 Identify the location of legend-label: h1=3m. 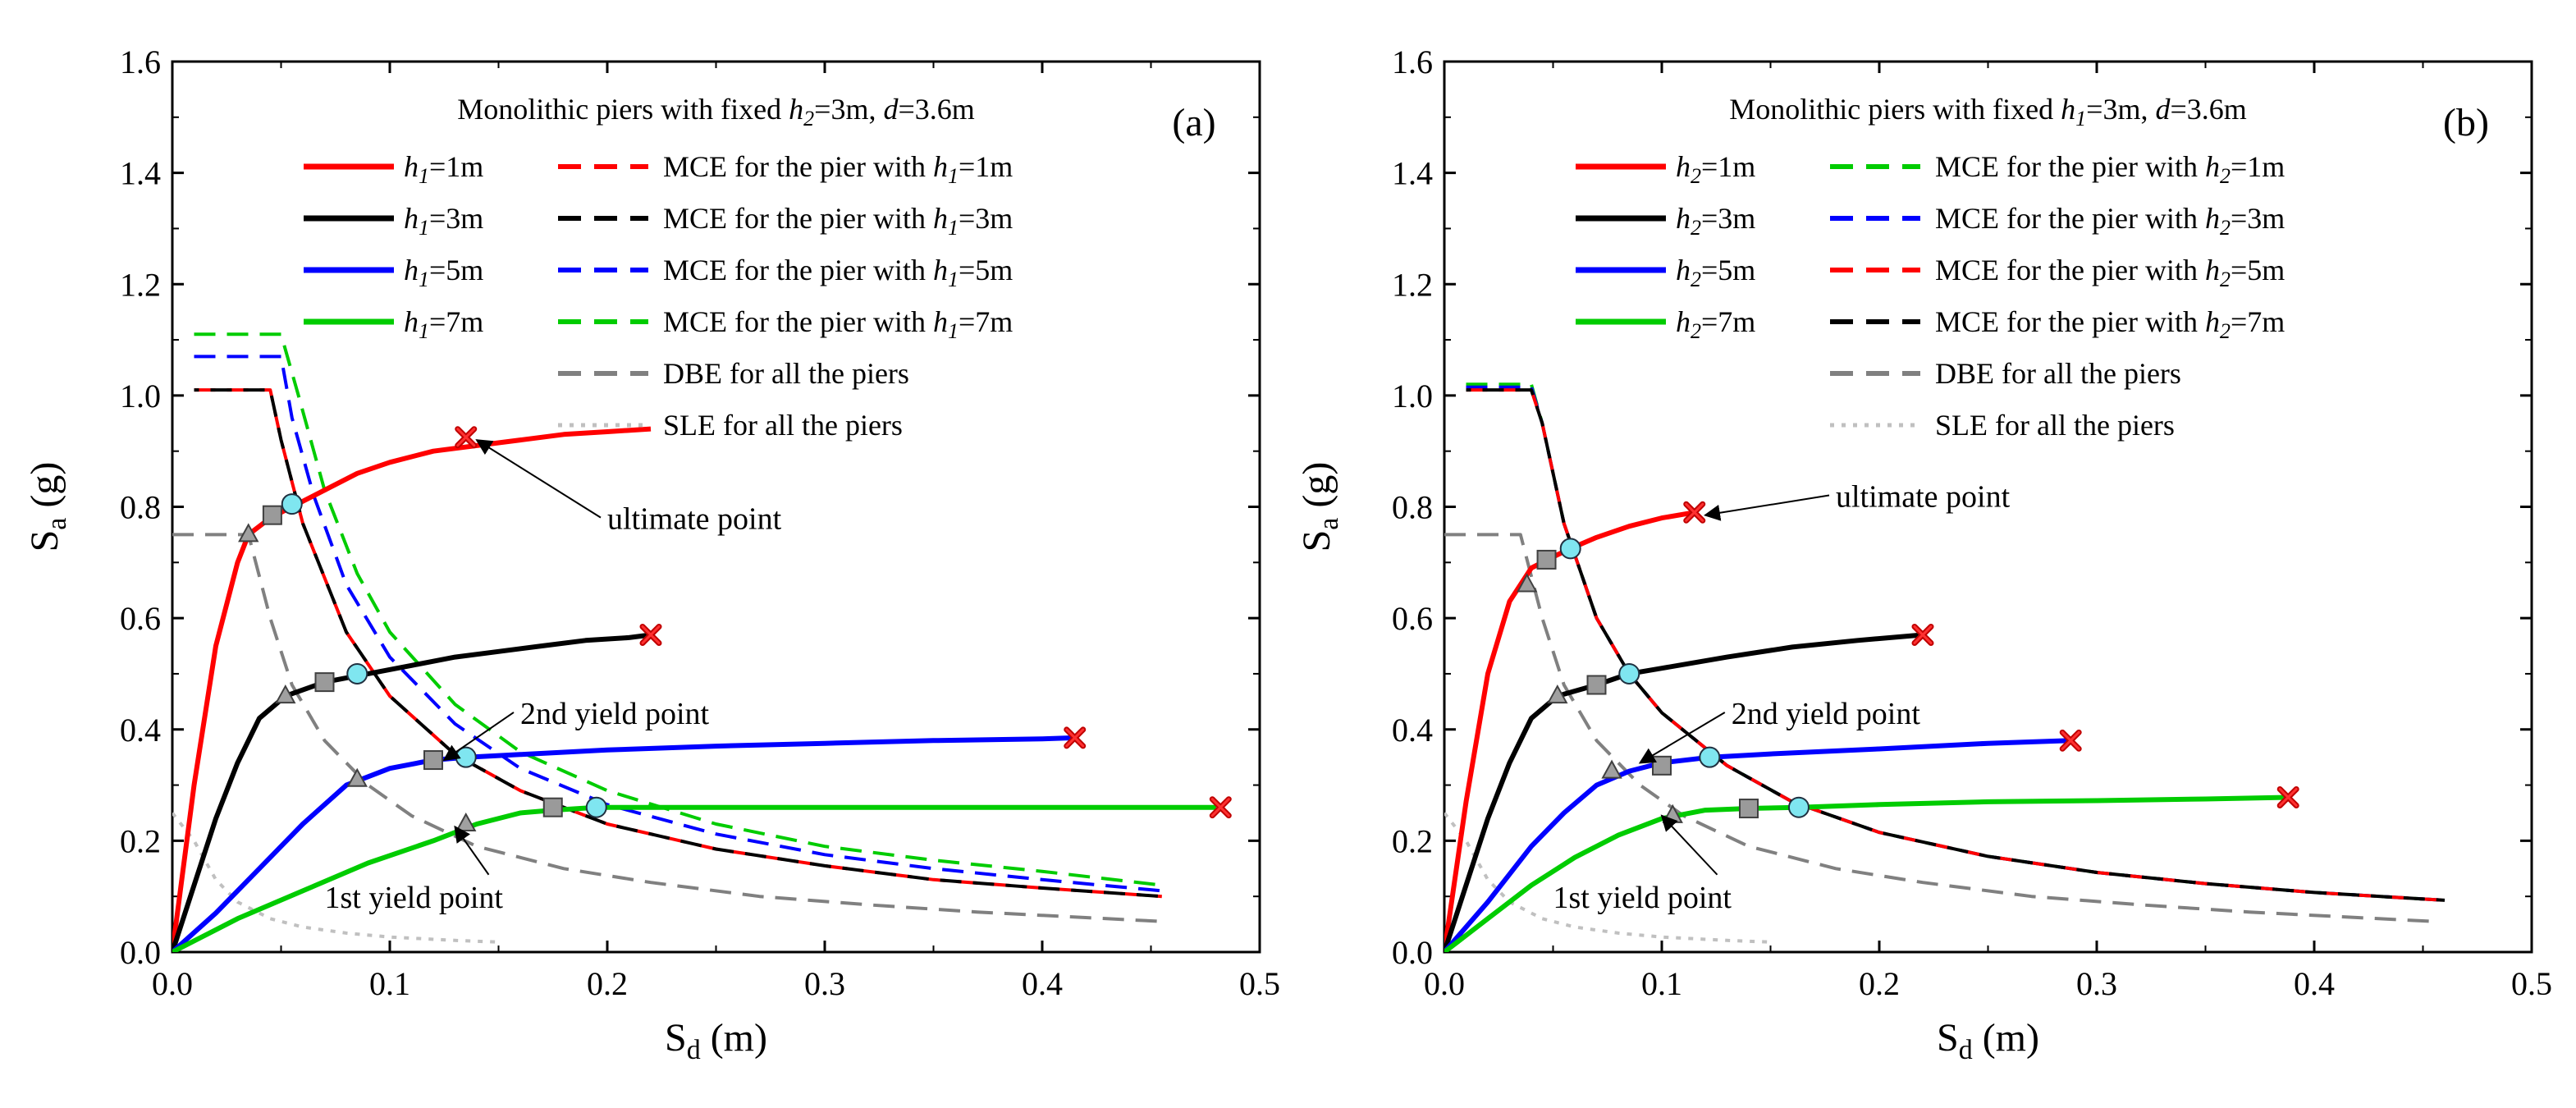
(443, 221).